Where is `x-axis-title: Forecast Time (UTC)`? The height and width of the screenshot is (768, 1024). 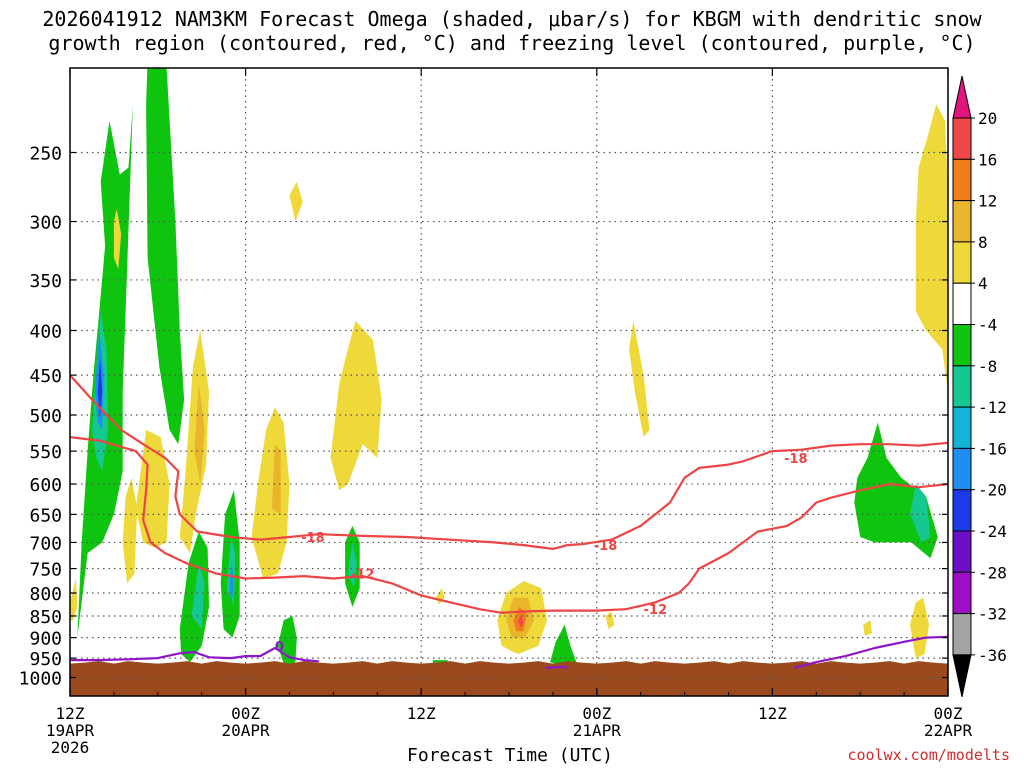 x-axis-title: Forecast Time (UTC) is located at coordinates (510, 755).